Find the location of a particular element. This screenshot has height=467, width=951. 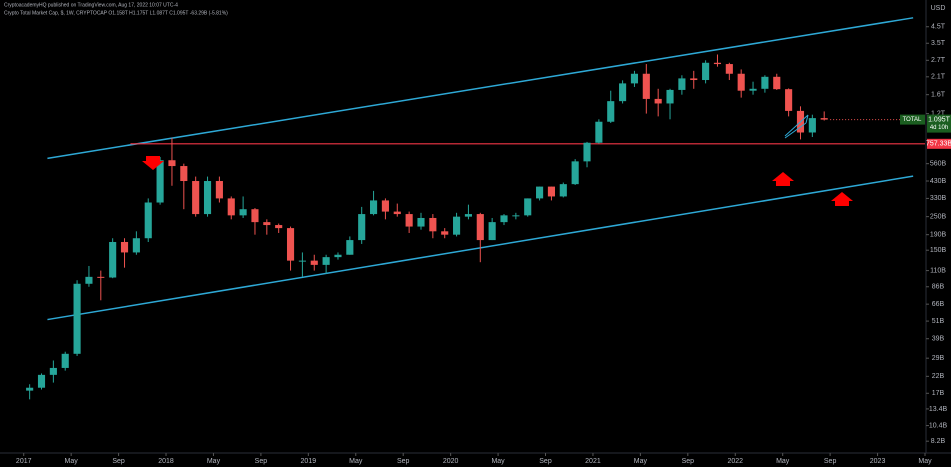

arrow-down is located at coordinates (153, 163).